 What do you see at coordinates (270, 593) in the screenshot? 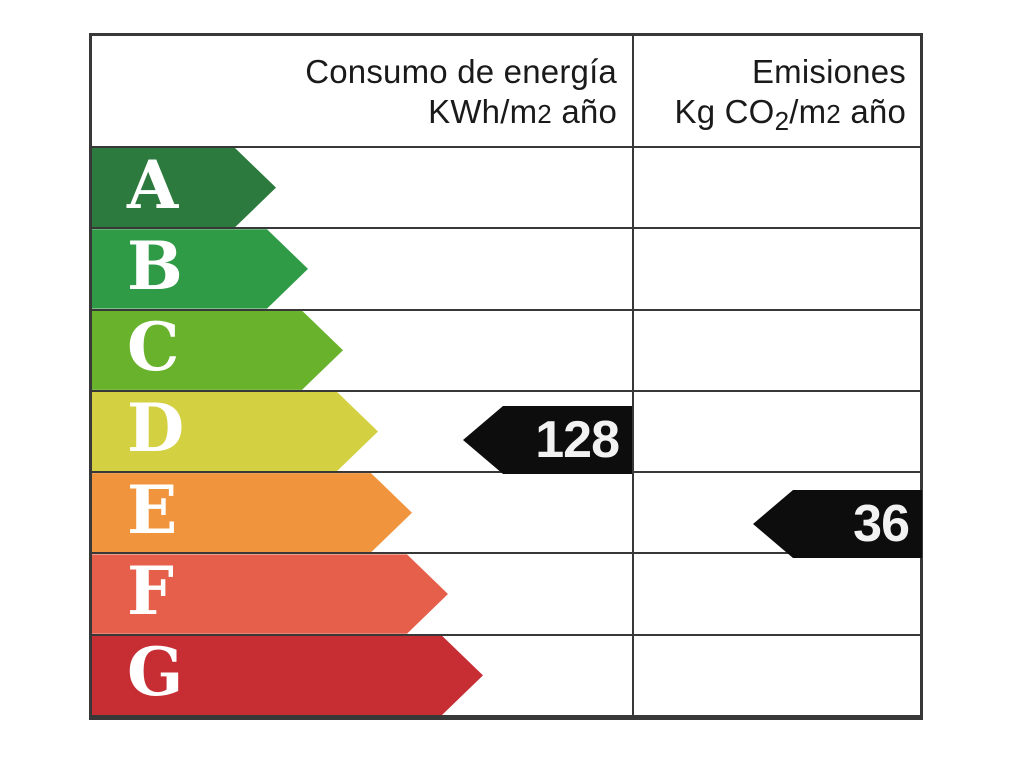
I see `rating-arrow-f: F` at bounding box center [270, 593].